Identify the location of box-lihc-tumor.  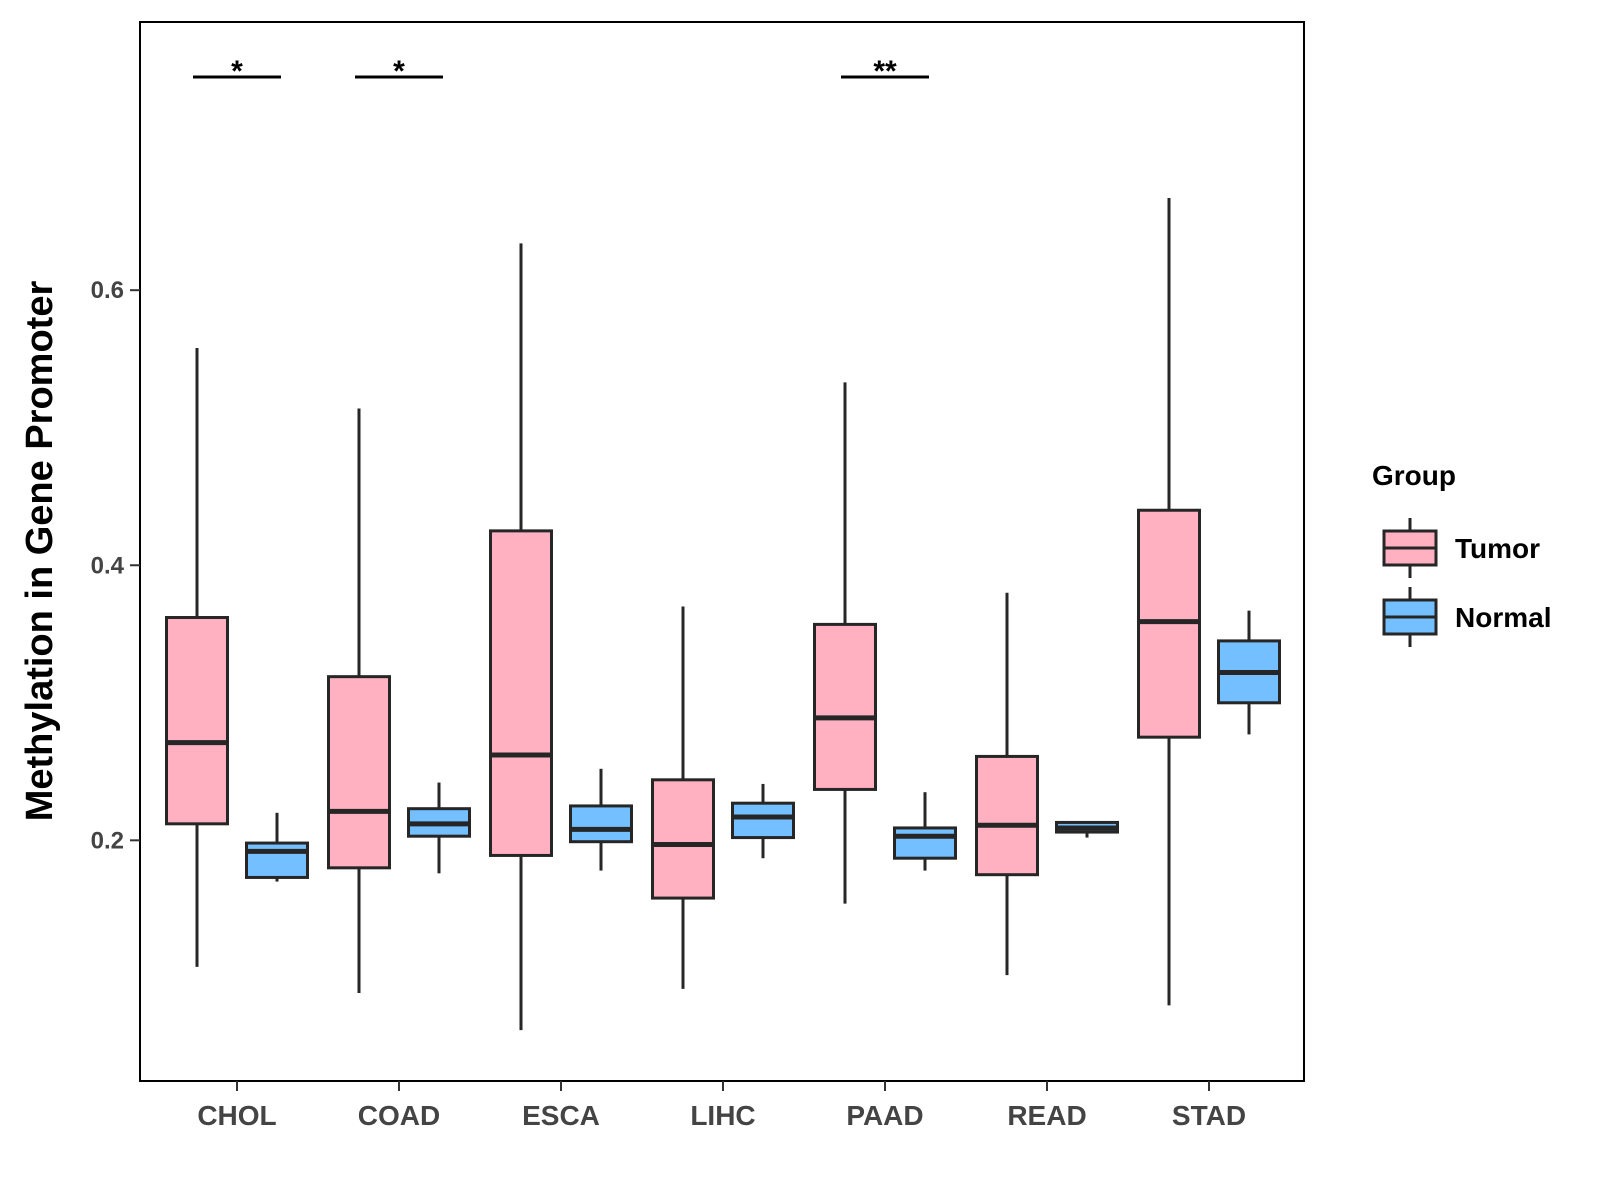
(683, 797).